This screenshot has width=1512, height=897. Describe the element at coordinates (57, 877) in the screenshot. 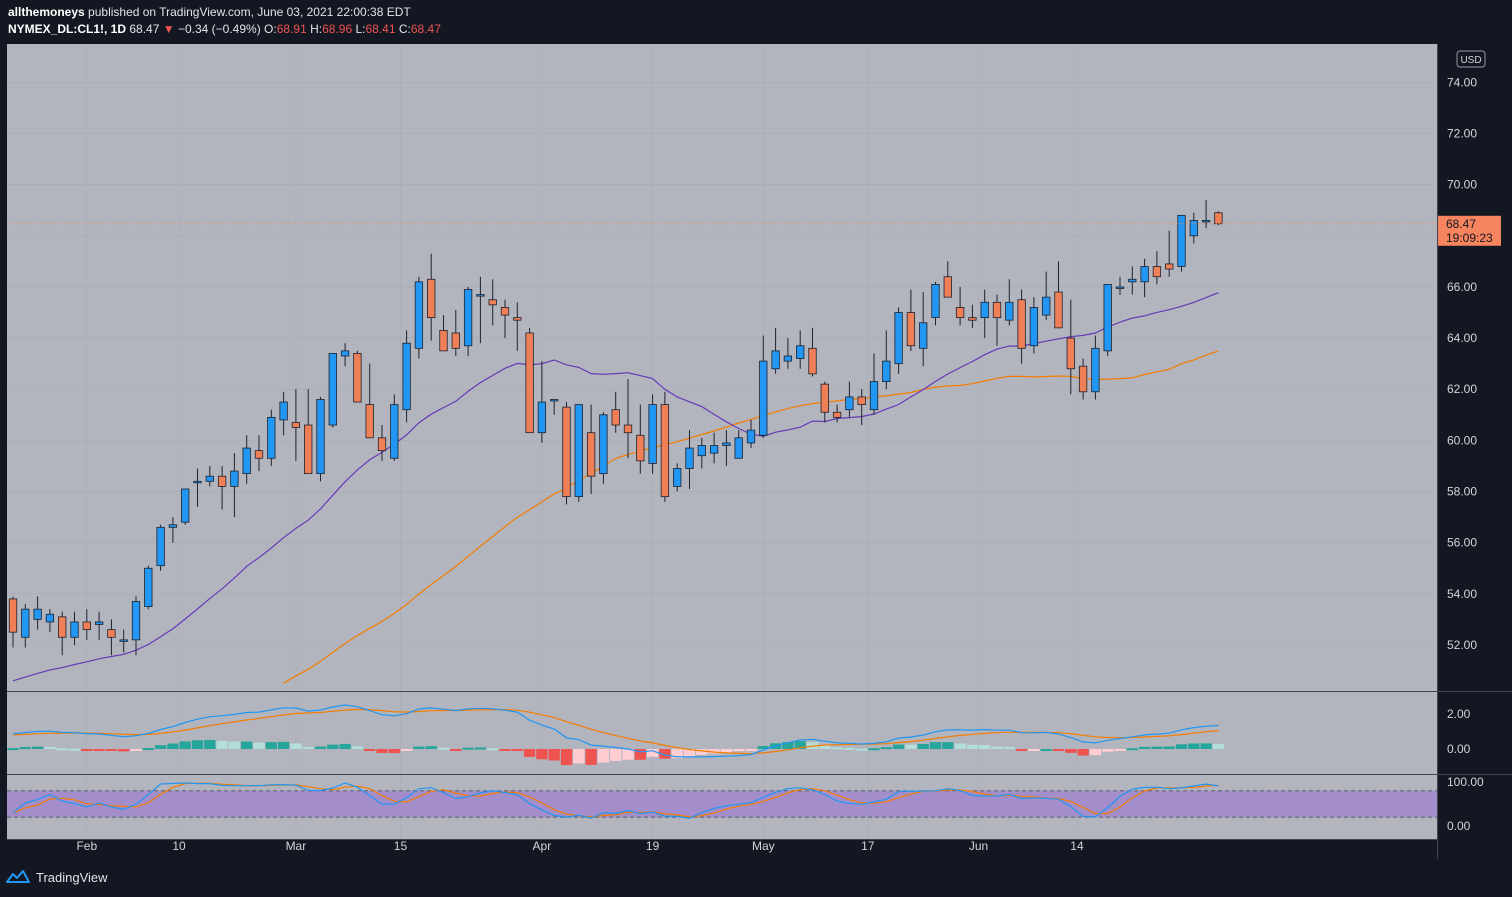

I see `footer-brand: TradingView` at that location.